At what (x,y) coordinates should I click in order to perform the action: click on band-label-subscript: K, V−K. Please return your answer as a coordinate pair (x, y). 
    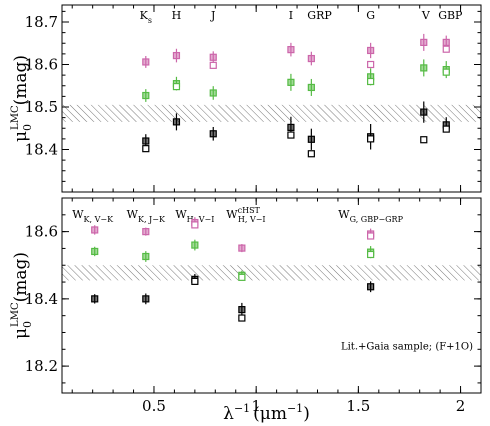
    Looking at the image, I should click on (99, 219).